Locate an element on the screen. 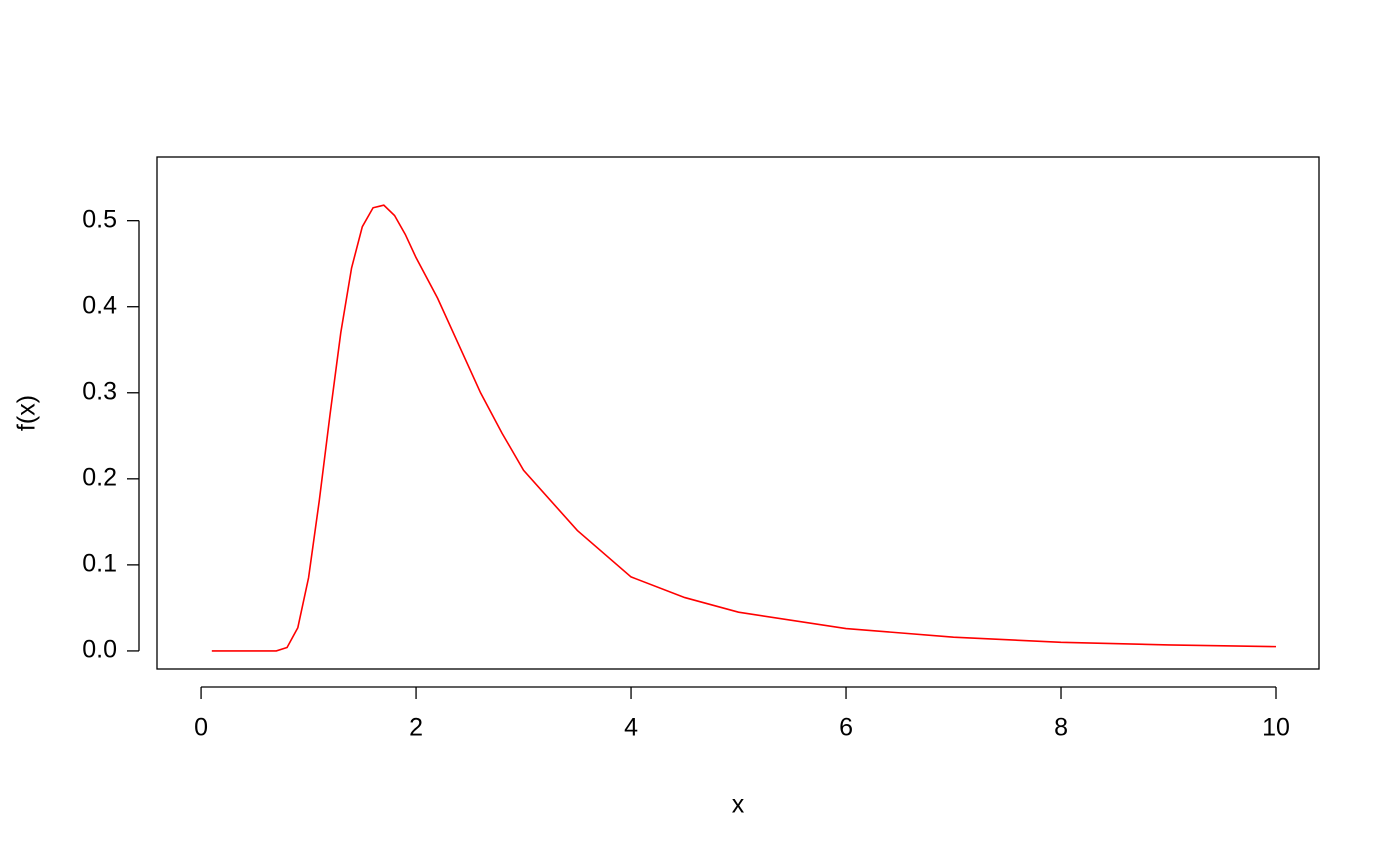  x-tick-label: 2 is located at coordinates (416, 728).